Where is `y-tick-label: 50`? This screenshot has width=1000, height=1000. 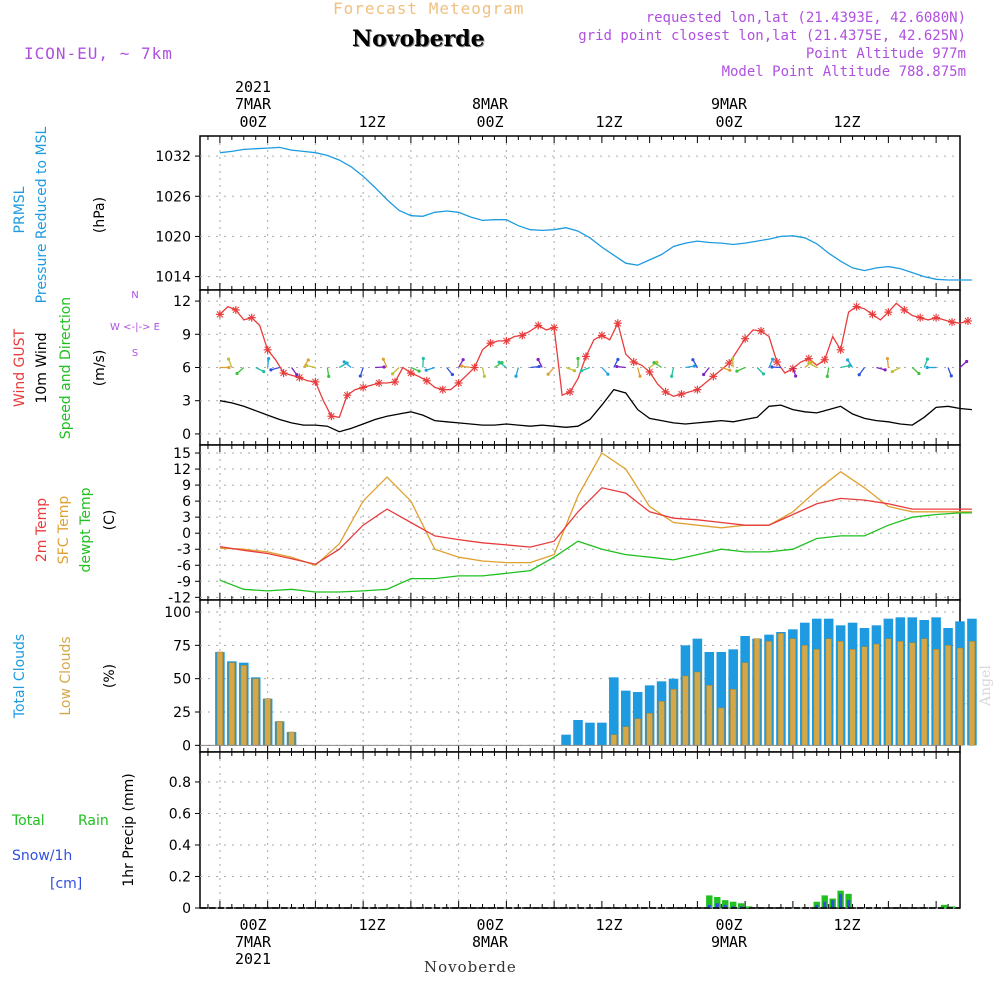 y-tick-label: 50 is located at coordinates (182, 680).